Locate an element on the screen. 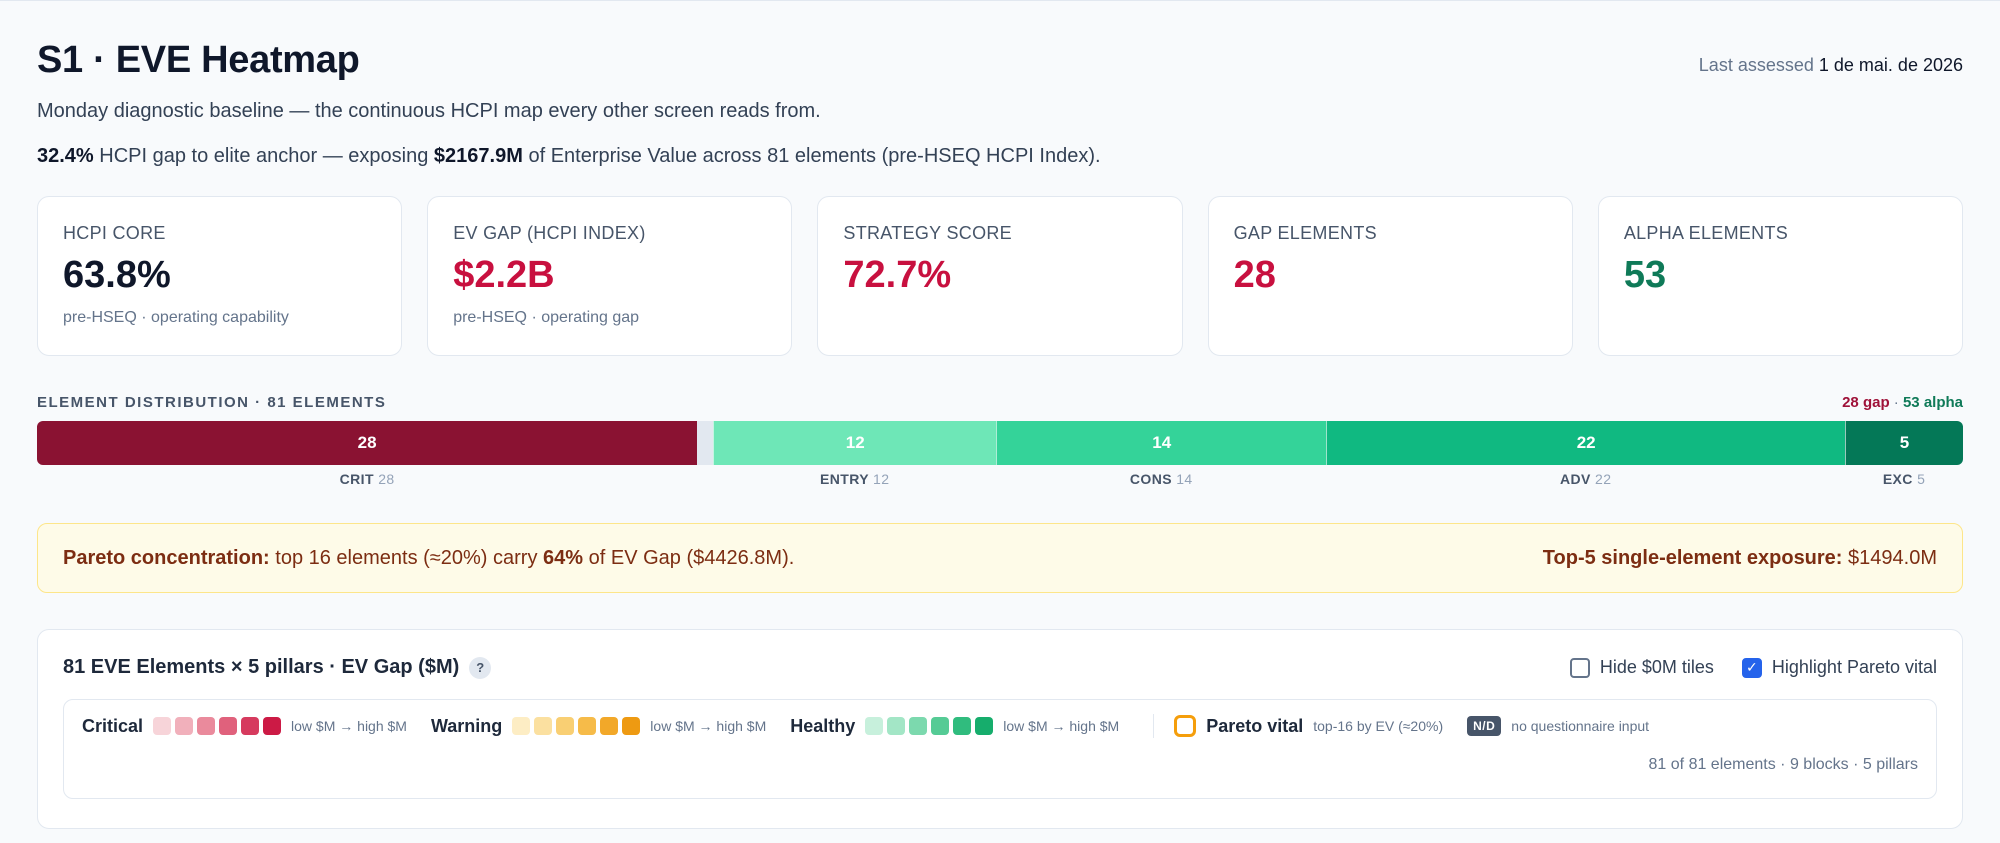 The height and width of the screenshot is (843, 2000). gap-count: 28 gap is located at coordinates (1866, 402).